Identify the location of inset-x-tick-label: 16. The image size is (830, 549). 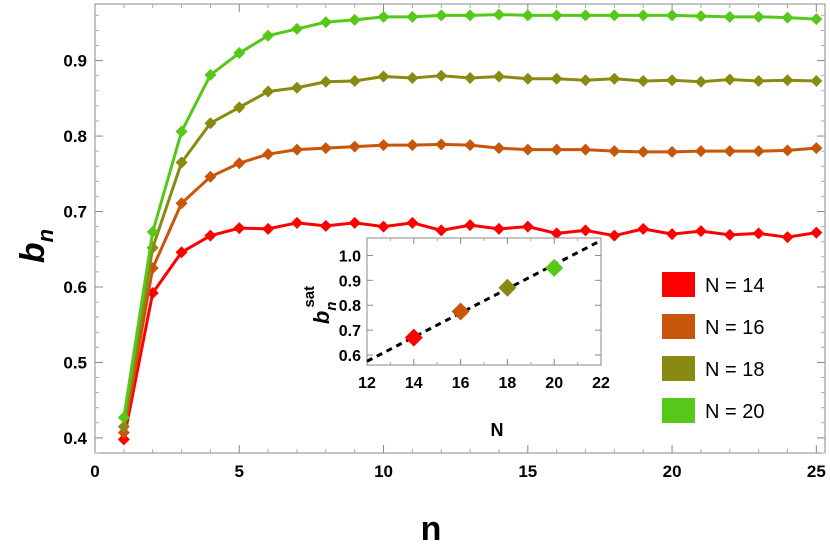
(461, 383).